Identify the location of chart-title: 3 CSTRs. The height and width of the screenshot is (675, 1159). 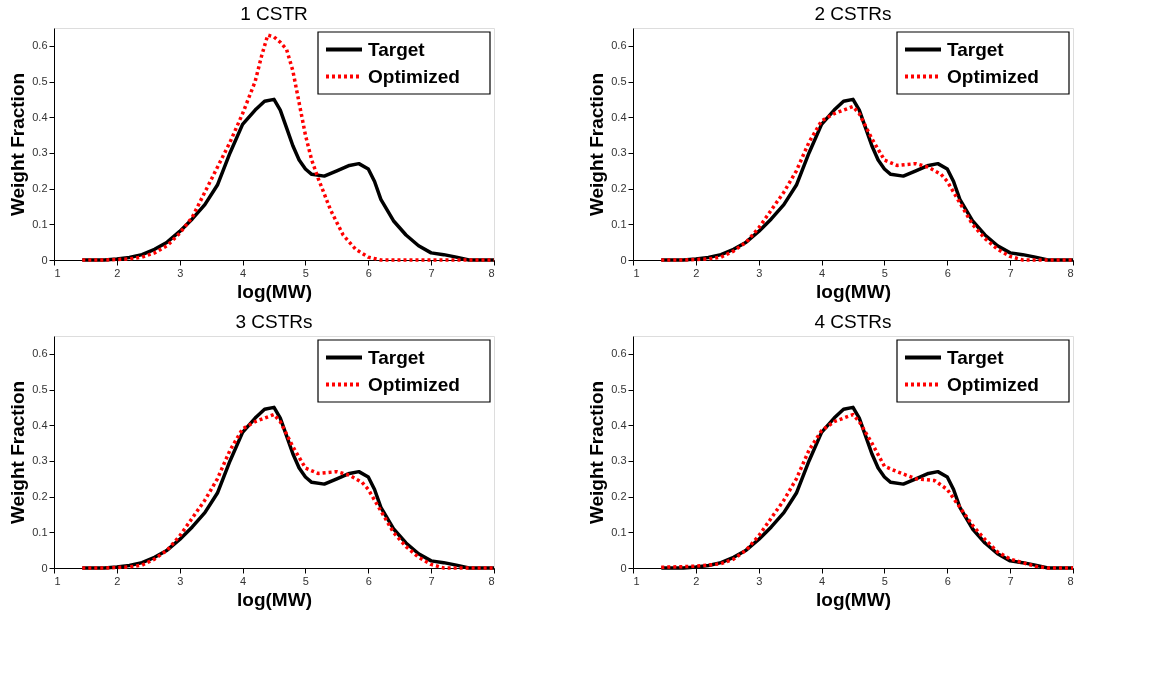
(274, 321).